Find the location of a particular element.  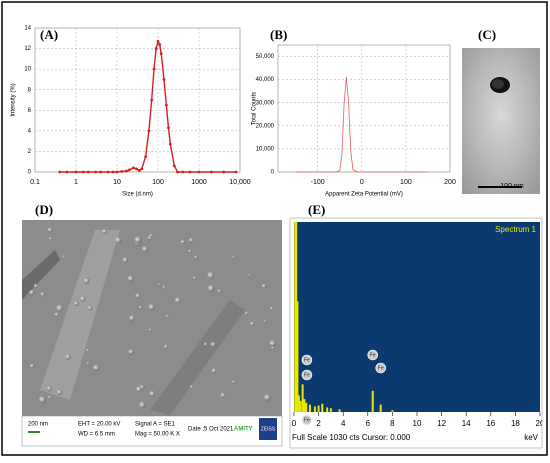

tem-image is located at coordinates (501, 121).